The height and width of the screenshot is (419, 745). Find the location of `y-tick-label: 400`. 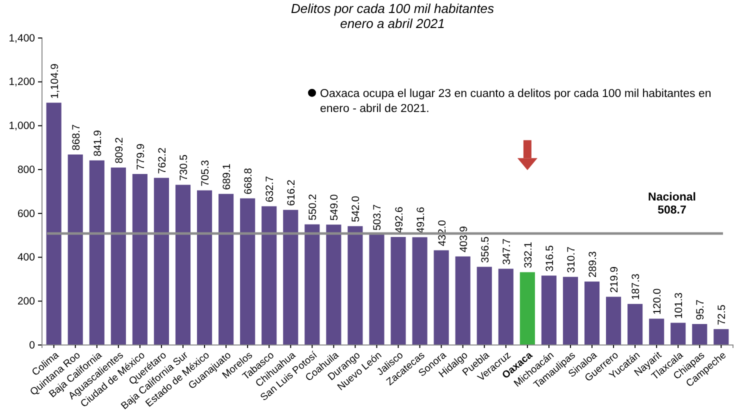

y-tick-label: 400 is located at coordinates (26, 258).